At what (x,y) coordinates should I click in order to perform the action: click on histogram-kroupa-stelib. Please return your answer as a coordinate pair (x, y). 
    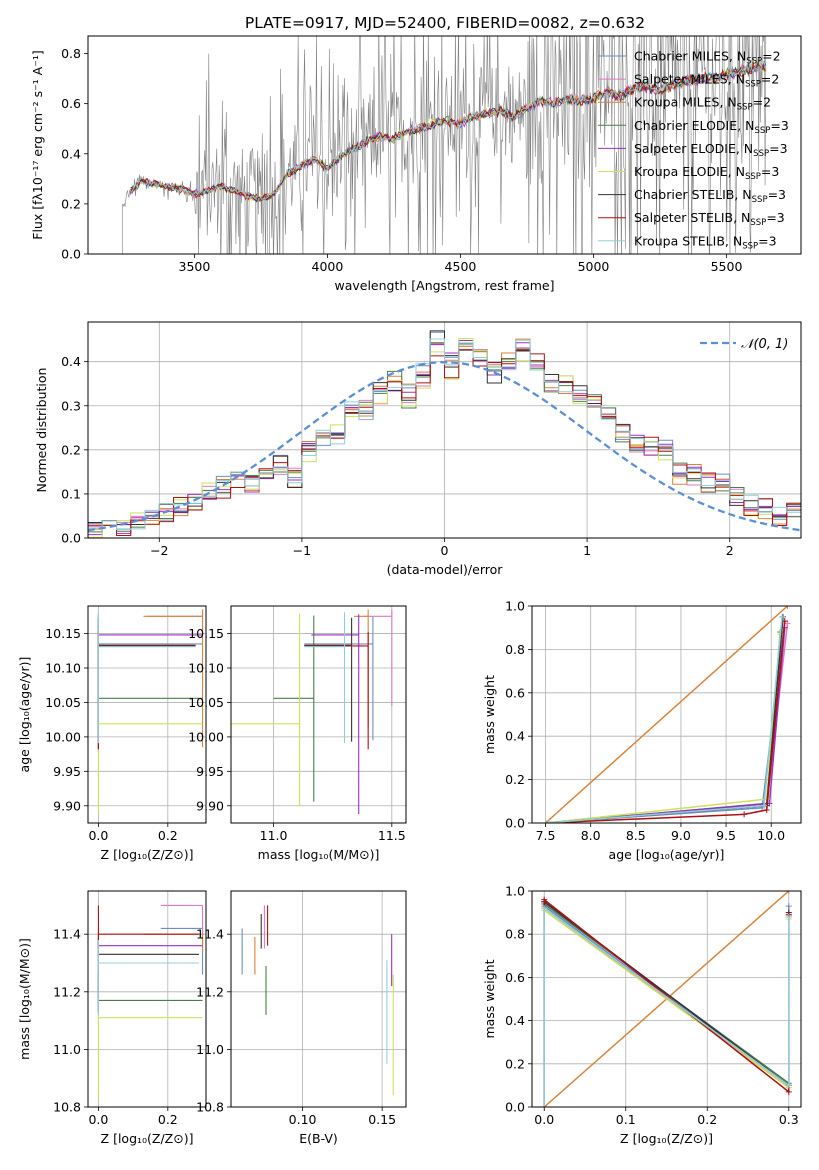
    Looking at the image, I should click on (444, 434).